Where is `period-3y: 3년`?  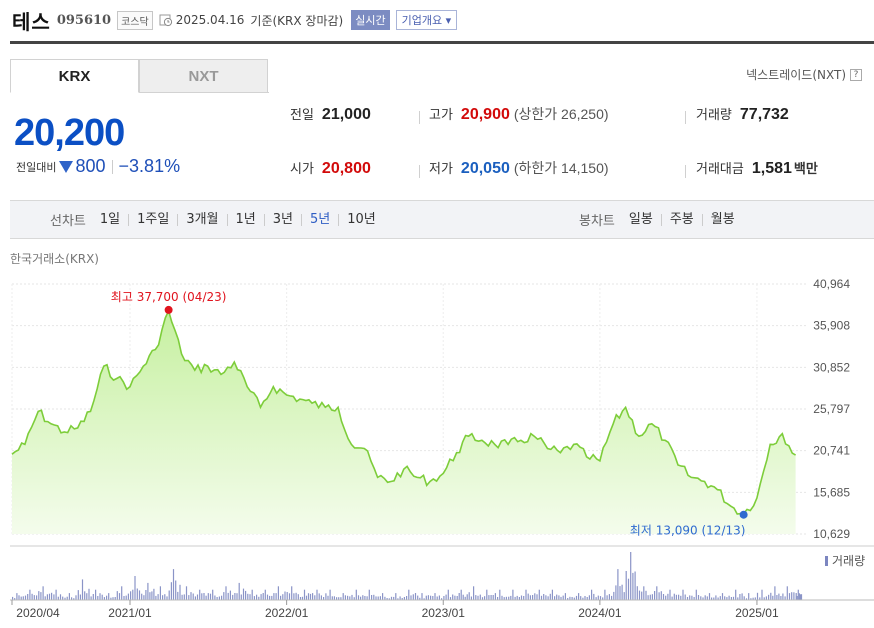 period-3y: 3년 is located at coordinates (282, 219).